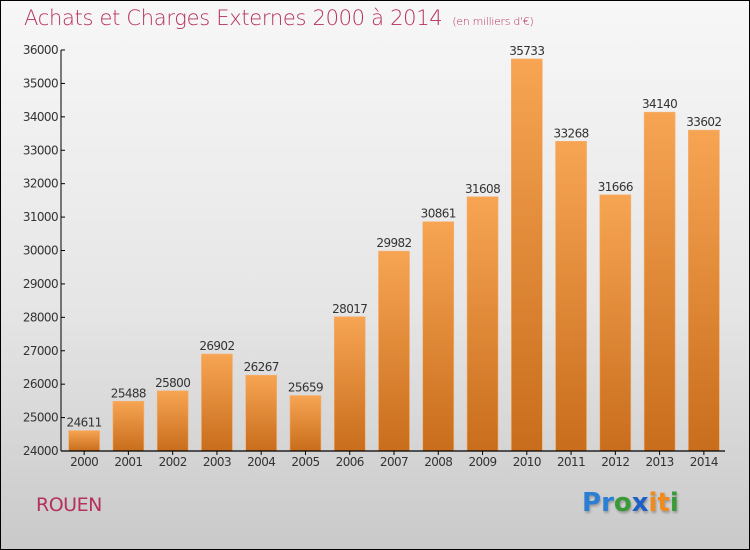 This screenshot has width=750, height=550. Describe the element at coordinates (592, 503) in the screenshot. I see `logo-letter: P` at that location.